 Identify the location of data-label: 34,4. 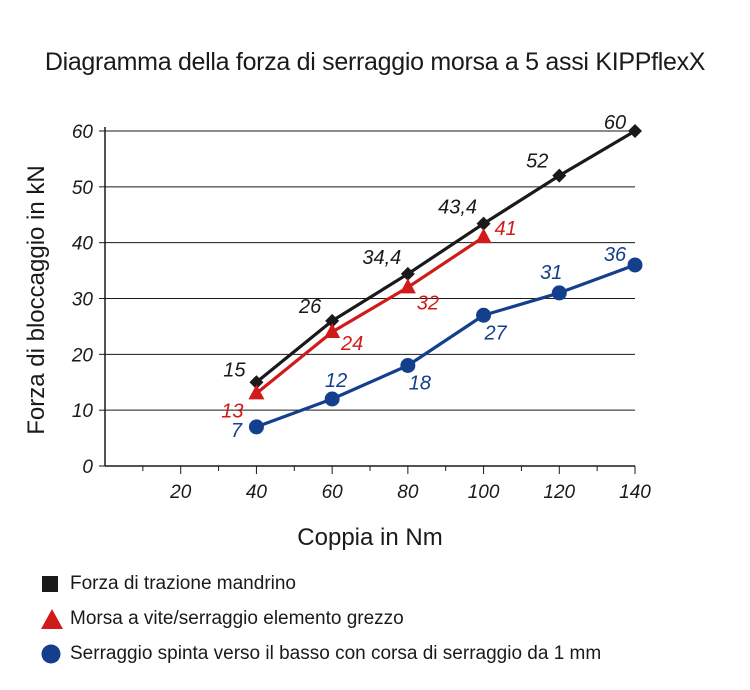
(381, 258).